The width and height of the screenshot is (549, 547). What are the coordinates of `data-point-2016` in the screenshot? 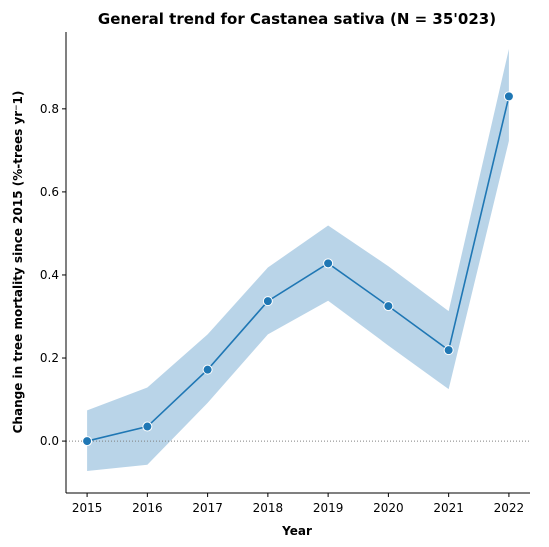 It's located at (147, 426).